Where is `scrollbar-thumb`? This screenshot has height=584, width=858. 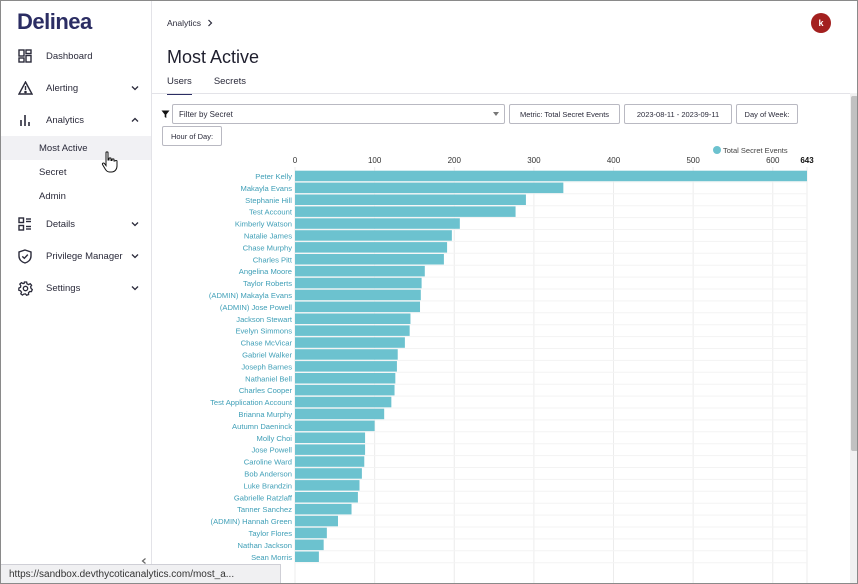 scrollbar-thumb is located at coordinates (854, 273).